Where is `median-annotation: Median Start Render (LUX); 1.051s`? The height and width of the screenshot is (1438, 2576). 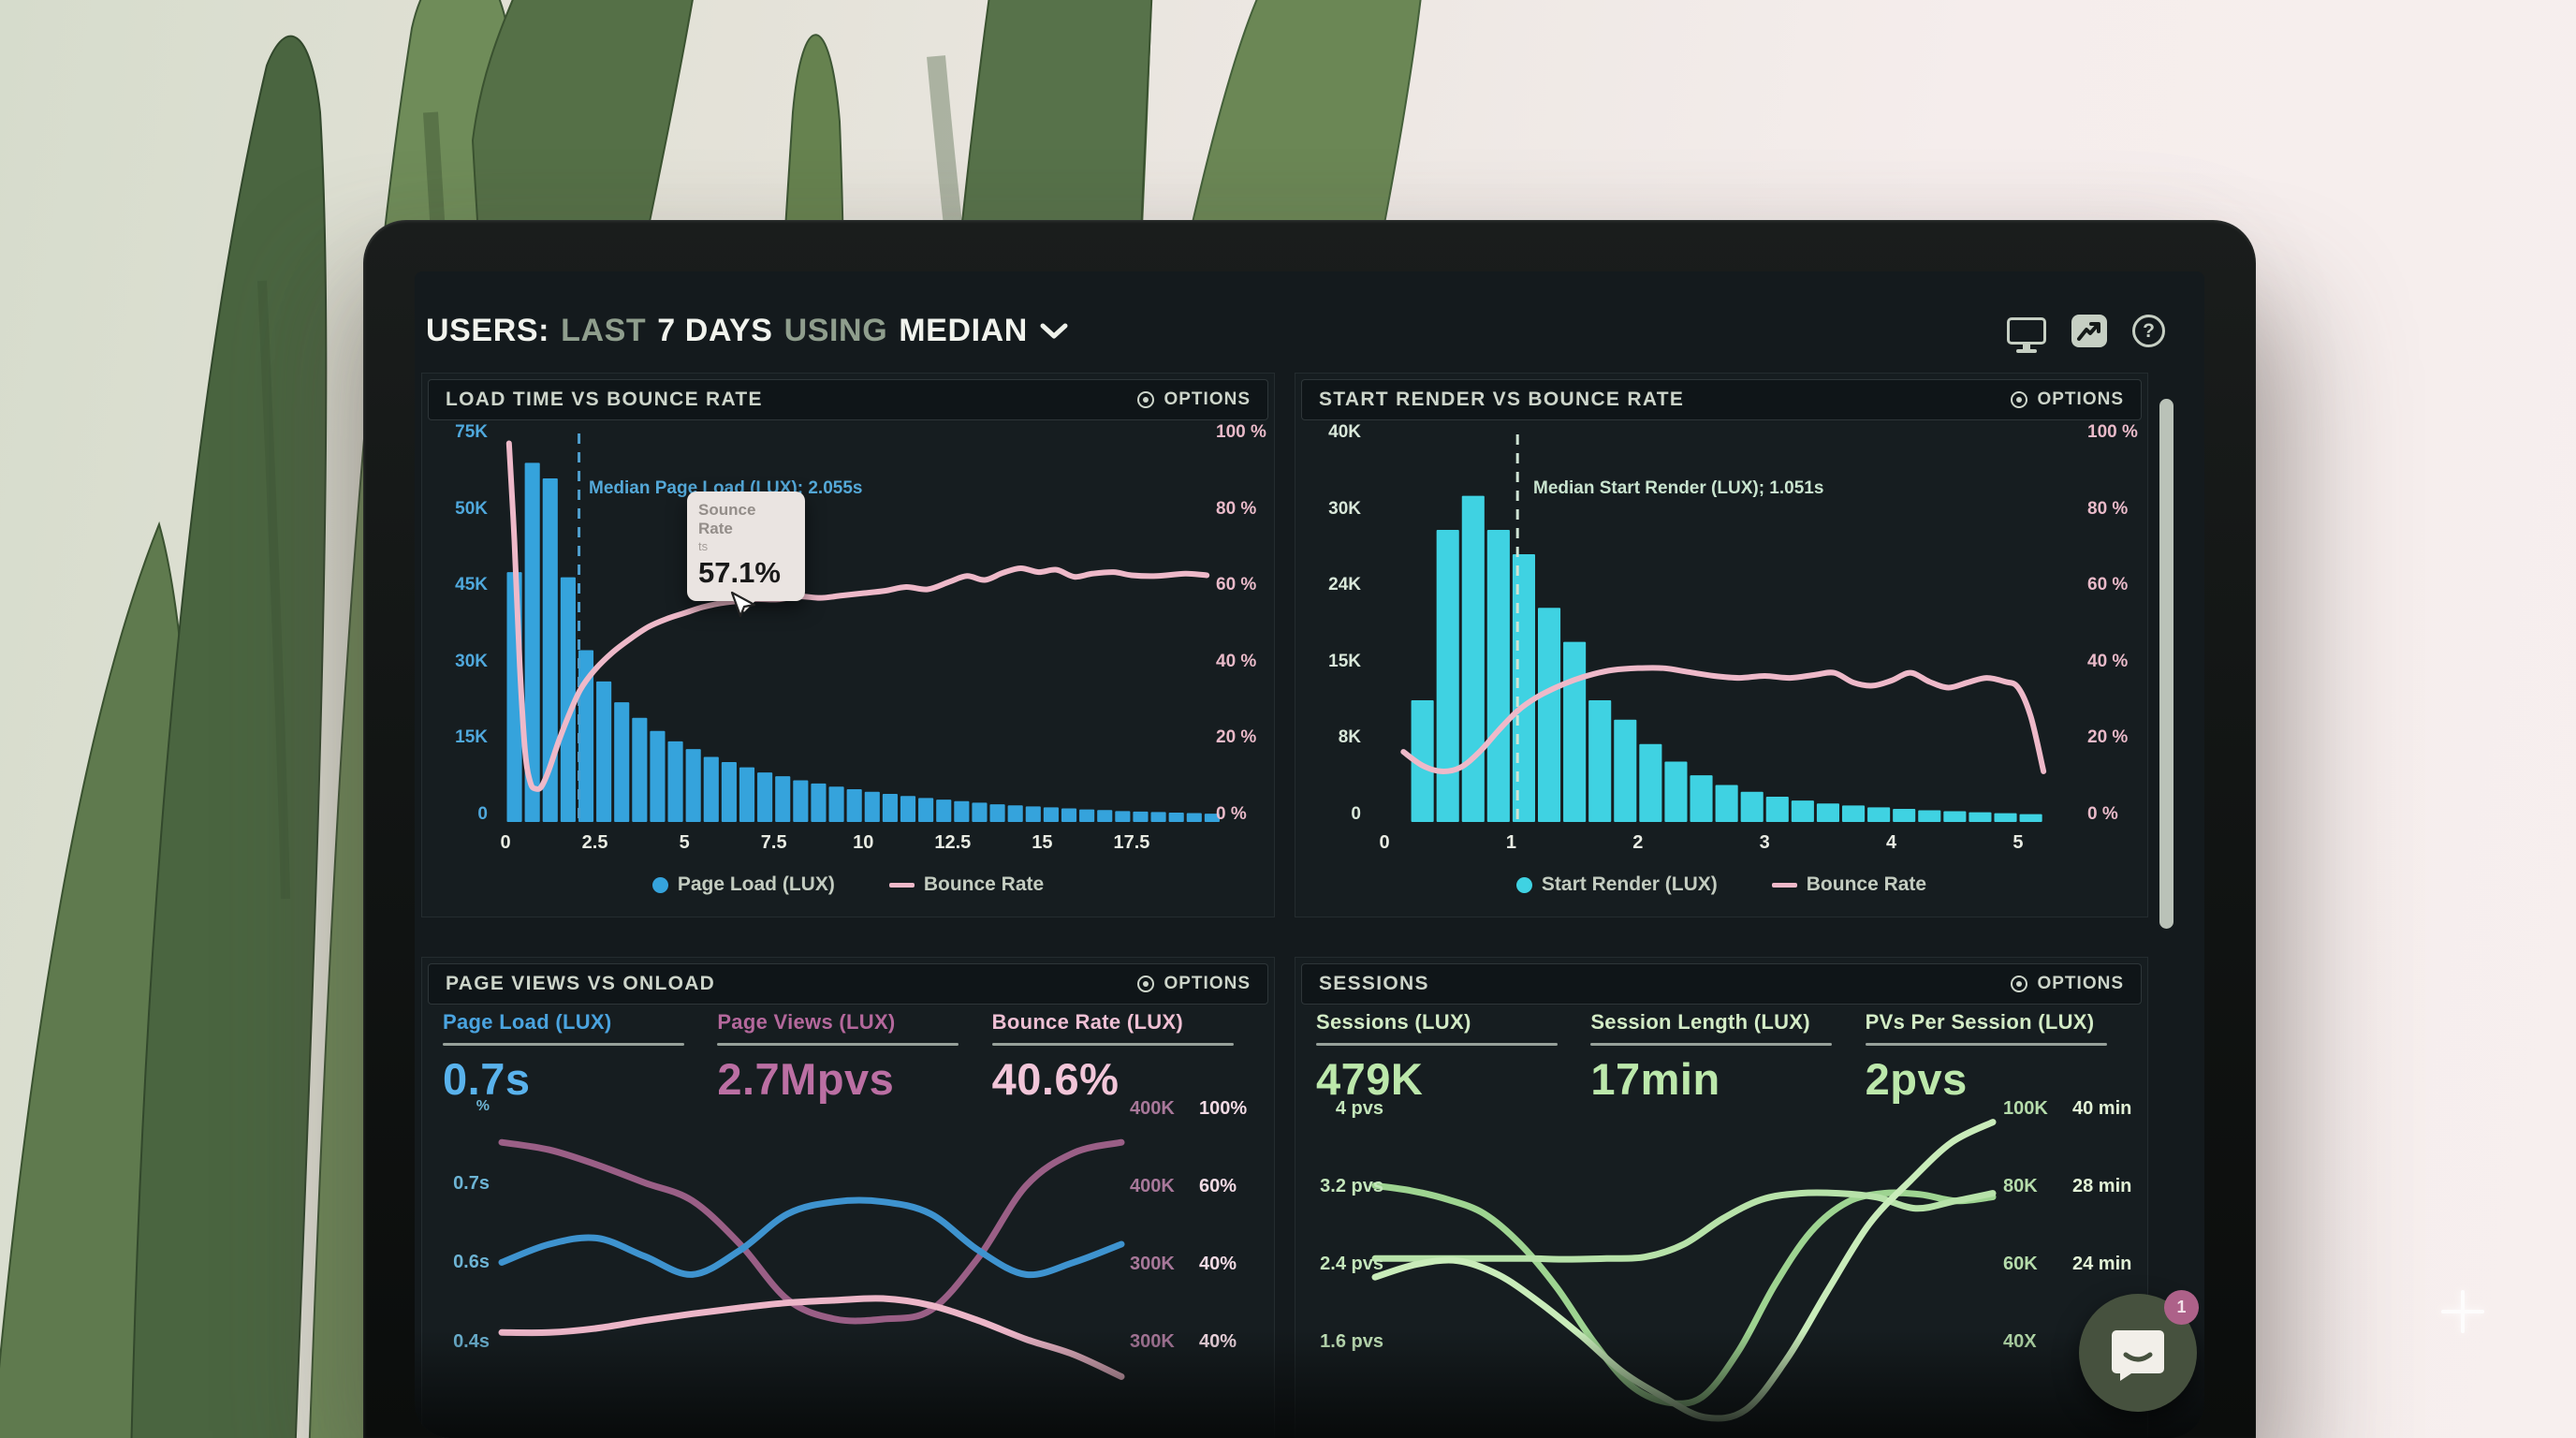
median-annotation: Median Start Render (LUX); 1.051s is located at coordinates (1678, 488).